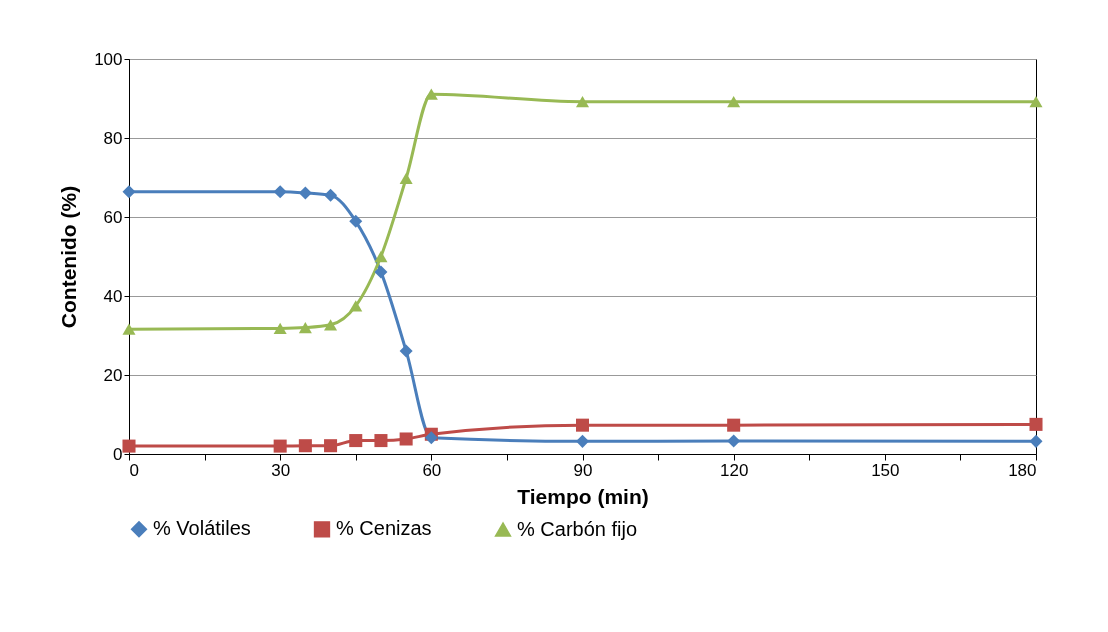  Describe the element at coordinates (69, 257) in the screenshot. I see `y-axis-title: Contenido (%)` at that location.